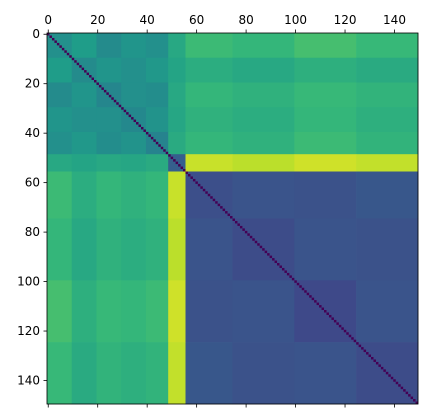 The width and height of the screenshot is (428, 420). Describe the element at coordinates (147, 20) in the screenshot. I see `x-tick-label: 40` at that location.